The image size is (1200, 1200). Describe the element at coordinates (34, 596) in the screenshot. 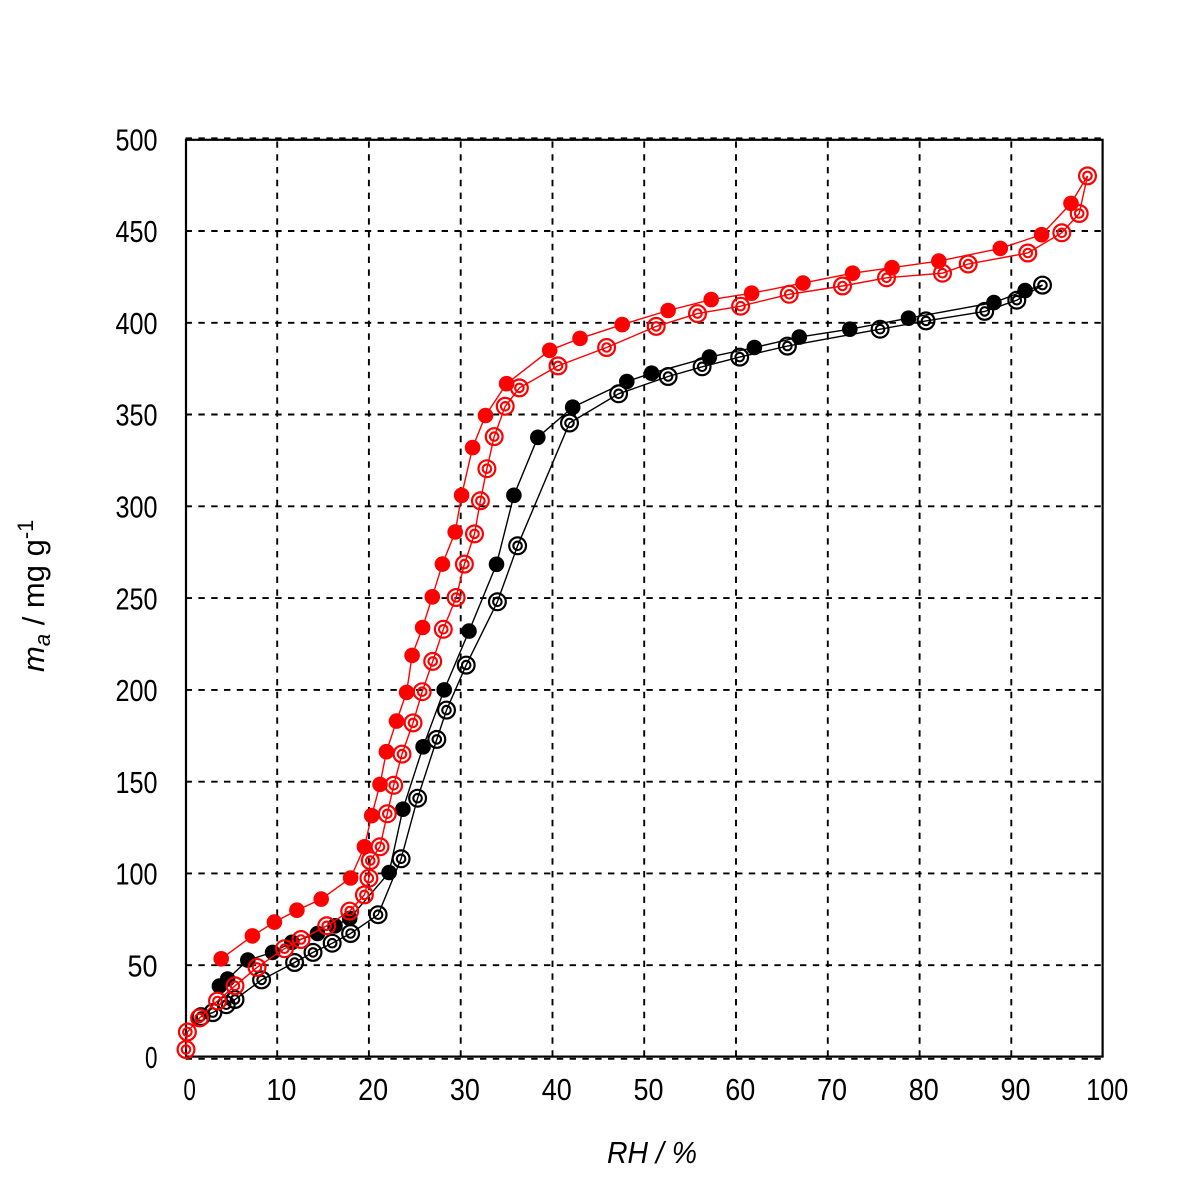

I see `svg-text: ma / mg g-1` at that location.